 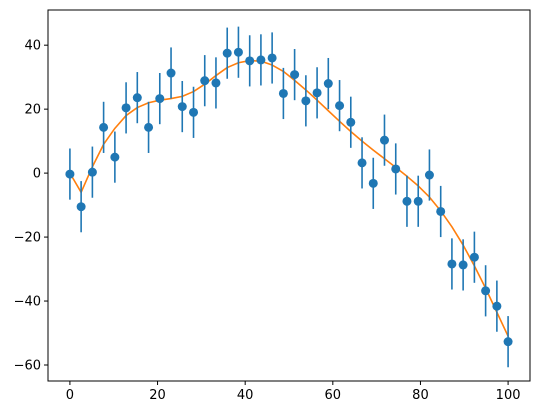 I want to click on y-tick-label: −20, so click(x=27, y=238).